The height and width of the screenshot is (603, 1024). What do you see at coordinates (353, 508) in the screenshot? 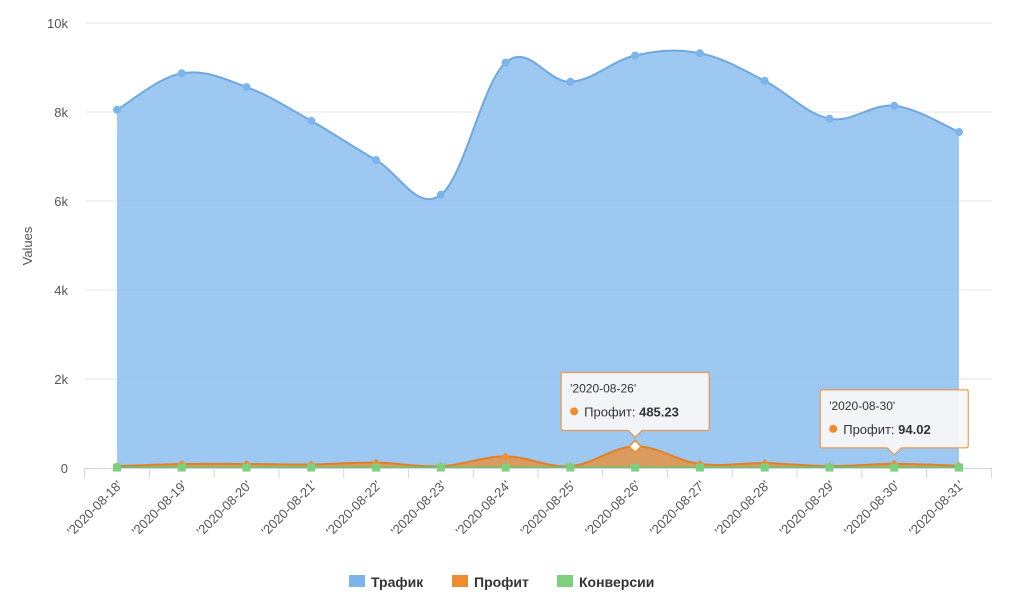
I see `x-tick-label: '2020-08-22'` at bounding box center [353, 508].